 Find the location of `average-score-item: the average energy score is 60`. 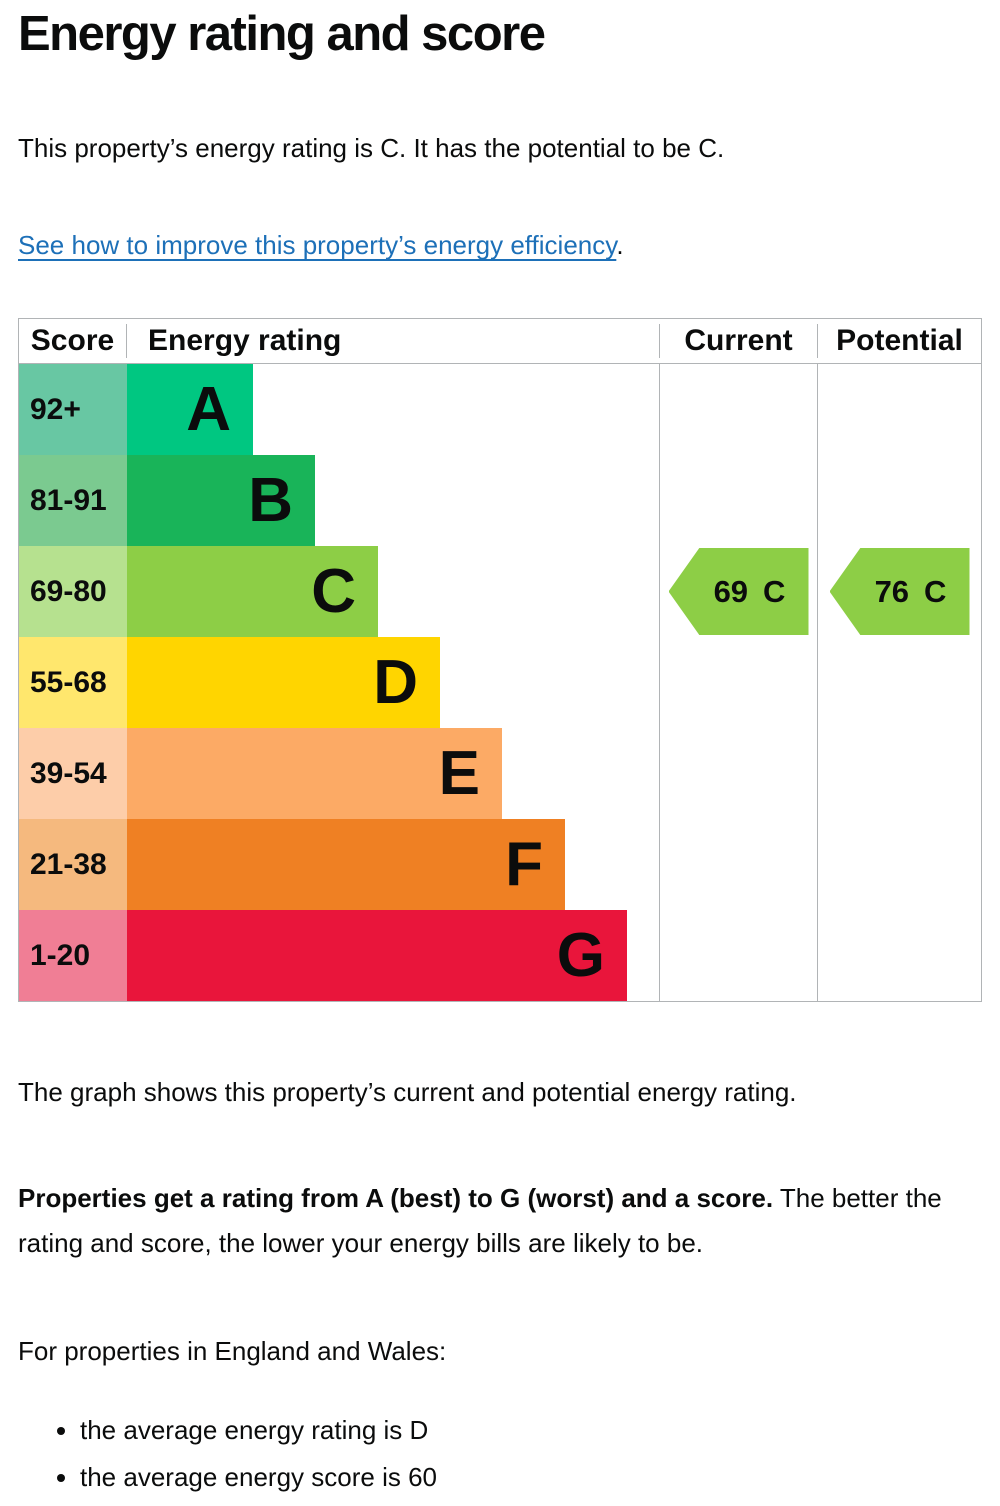

average-score-item: the average energy score is 60 is located at coordinates (531, 1477).